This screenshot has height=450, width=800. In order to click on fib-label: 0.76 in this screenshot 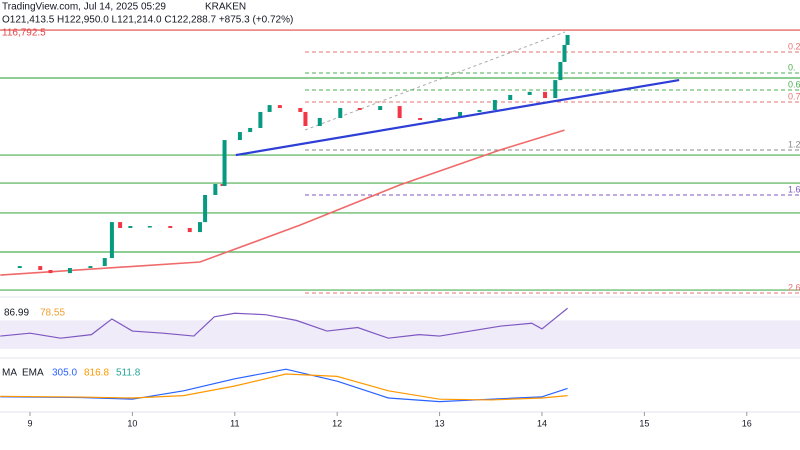, I will do `click(794, 96)`.